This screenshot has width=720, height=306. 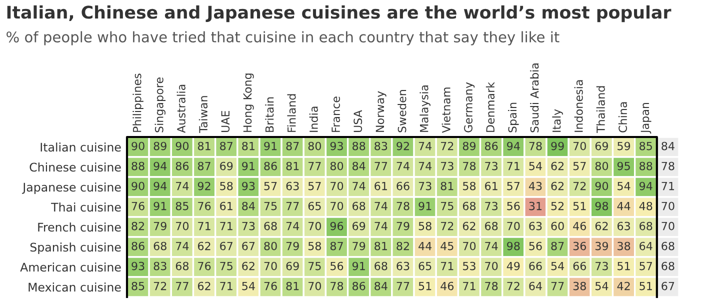 What do you see at coordinates (182, 206) in the screenshot?
I see `data-label: 85` at bounding box center [182, 206].